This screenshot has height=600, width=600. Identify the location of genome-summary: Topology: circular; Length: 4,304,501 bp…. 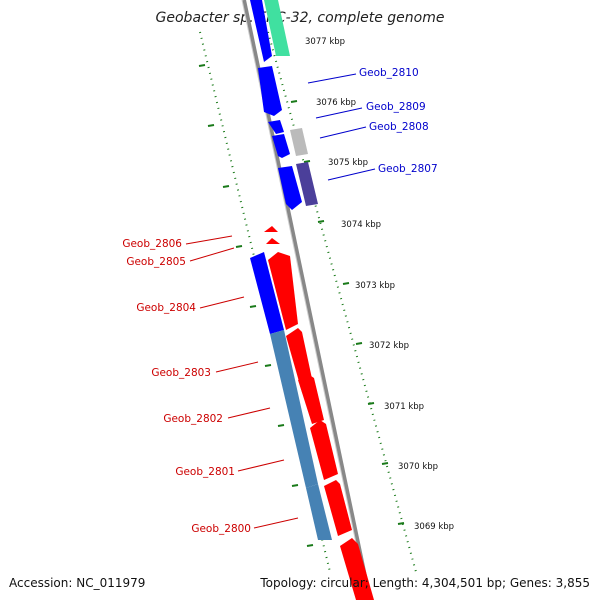
(425, 583).